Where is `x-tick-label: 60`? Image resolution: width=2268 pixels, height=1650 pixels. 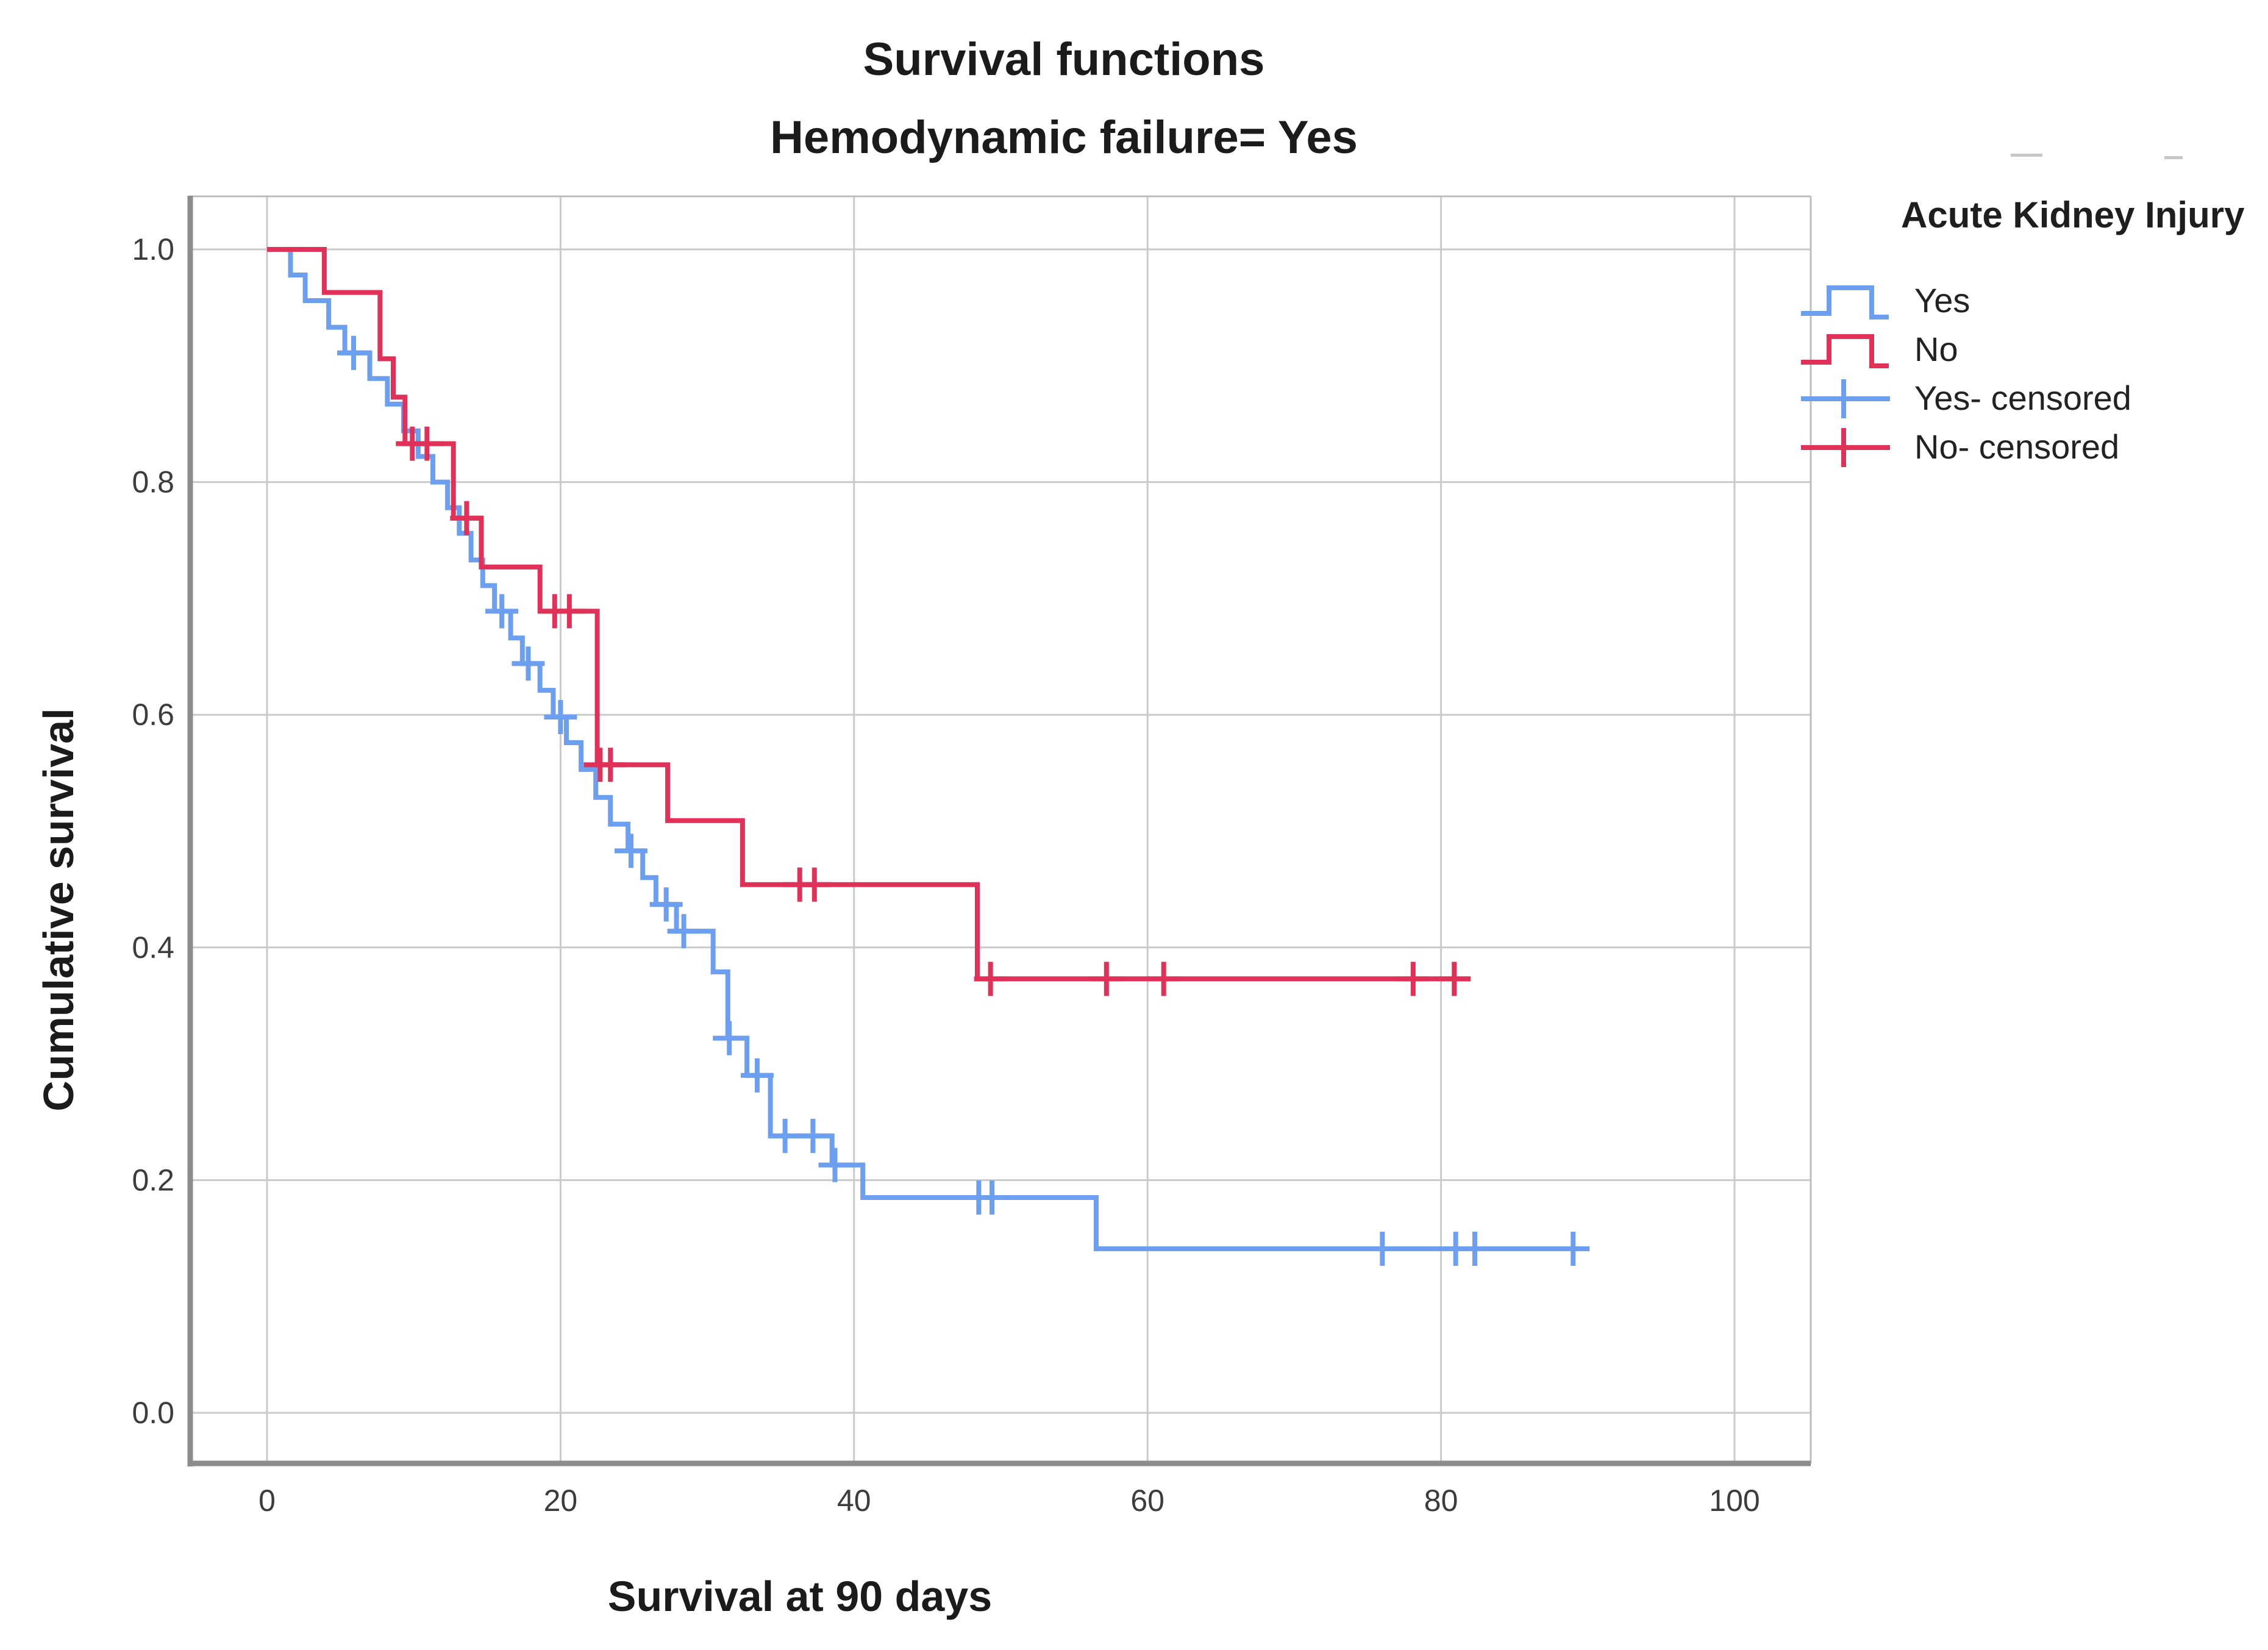 x-tick-label: 60 is located at coordinates (1147, 1501).